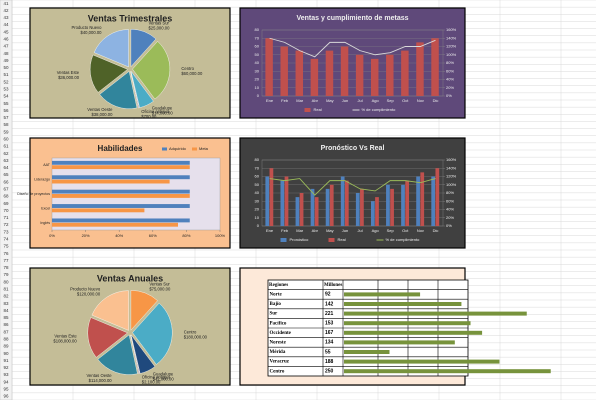 The height and width of the screenshot is (400, 596). What do you see at coordinates (6, 67) in the screenshot?
I see `row-number: 50` at bounding box center [6, 67].